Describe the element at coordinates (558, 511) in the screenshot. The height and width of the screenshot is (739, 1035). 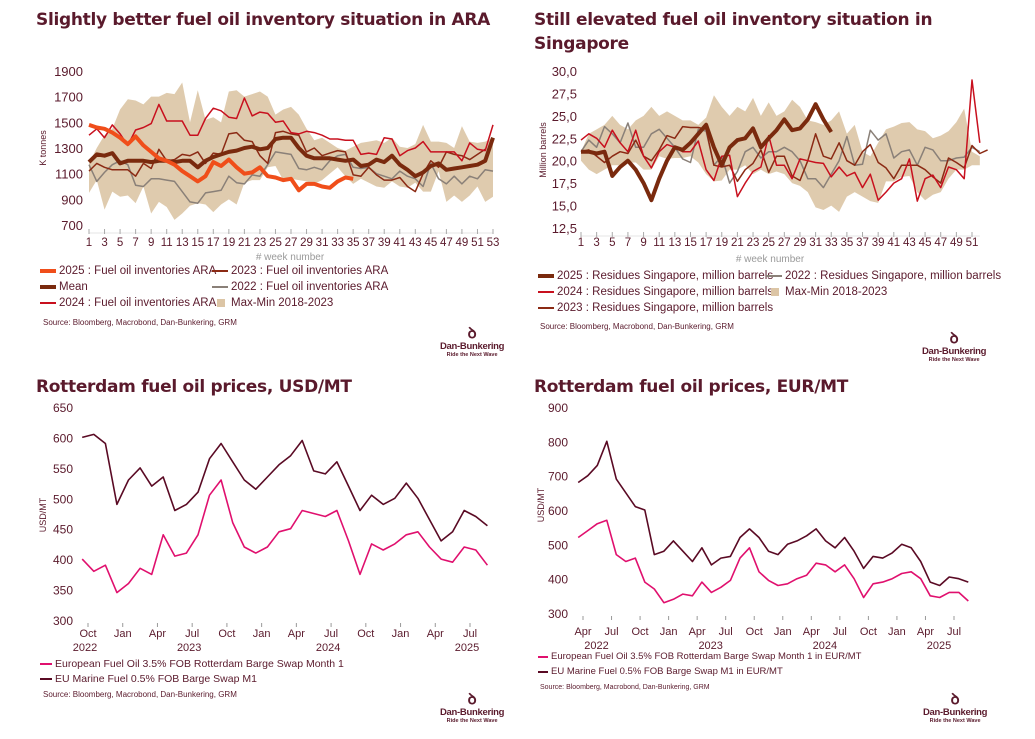
I see `y-tick-label: 600` at that location.